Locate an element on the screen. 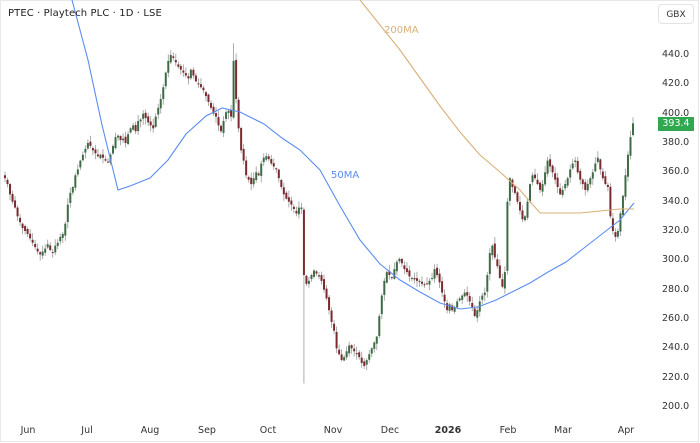 The height and width of the screenshot is (443, 700). price-tick: 340.0 is located at coordinates (676, 201).